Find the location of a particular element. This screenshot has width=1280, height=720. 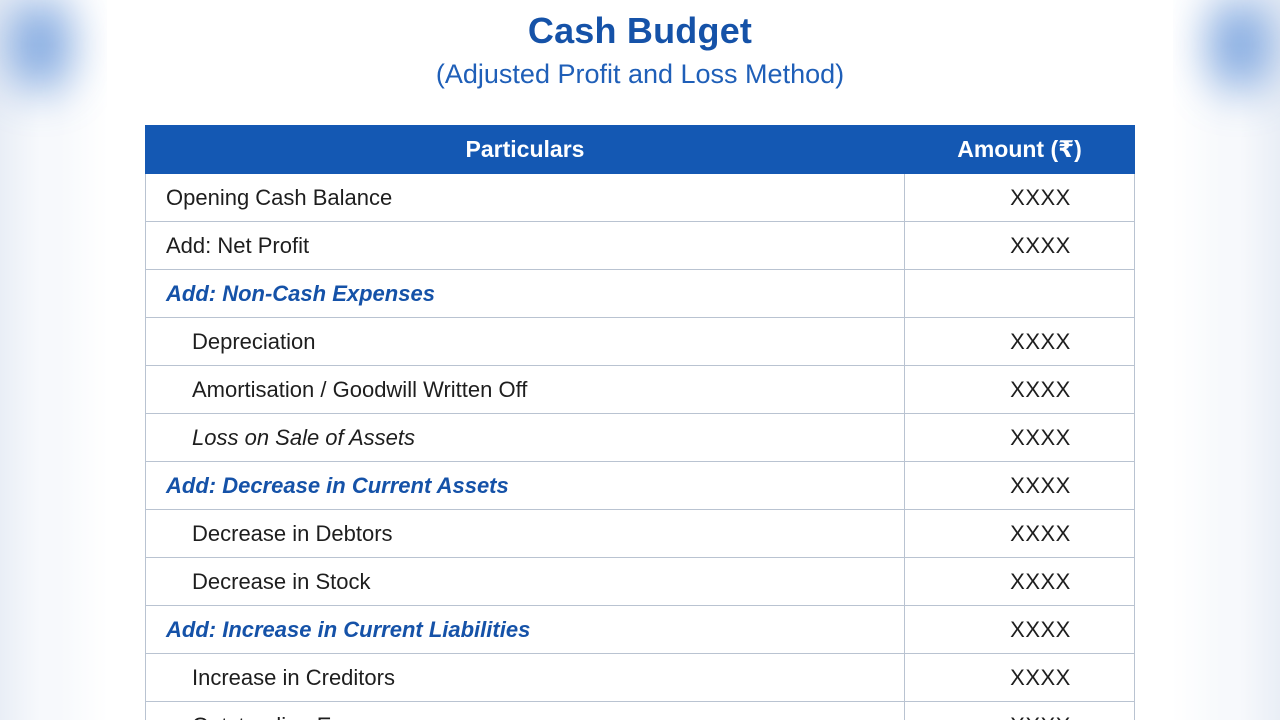

particulars-cell: Depreciation is located at coordinates (525, 341).